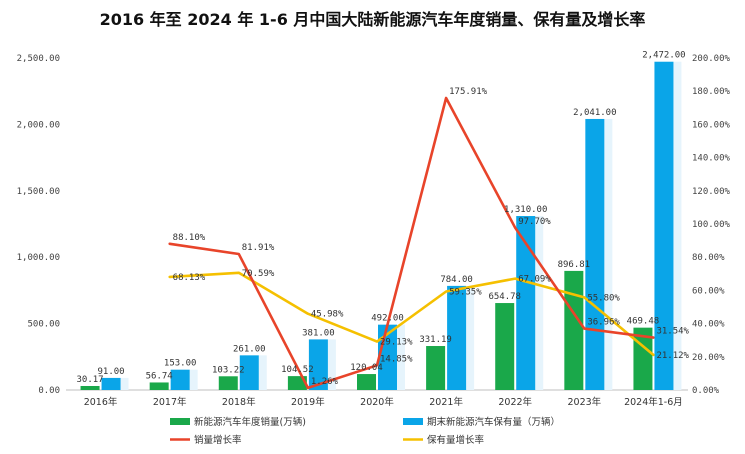 The width and height of the screenshot is (745, 454). I want to click on x-axis-category-label: 2021年, so click(446, 402).